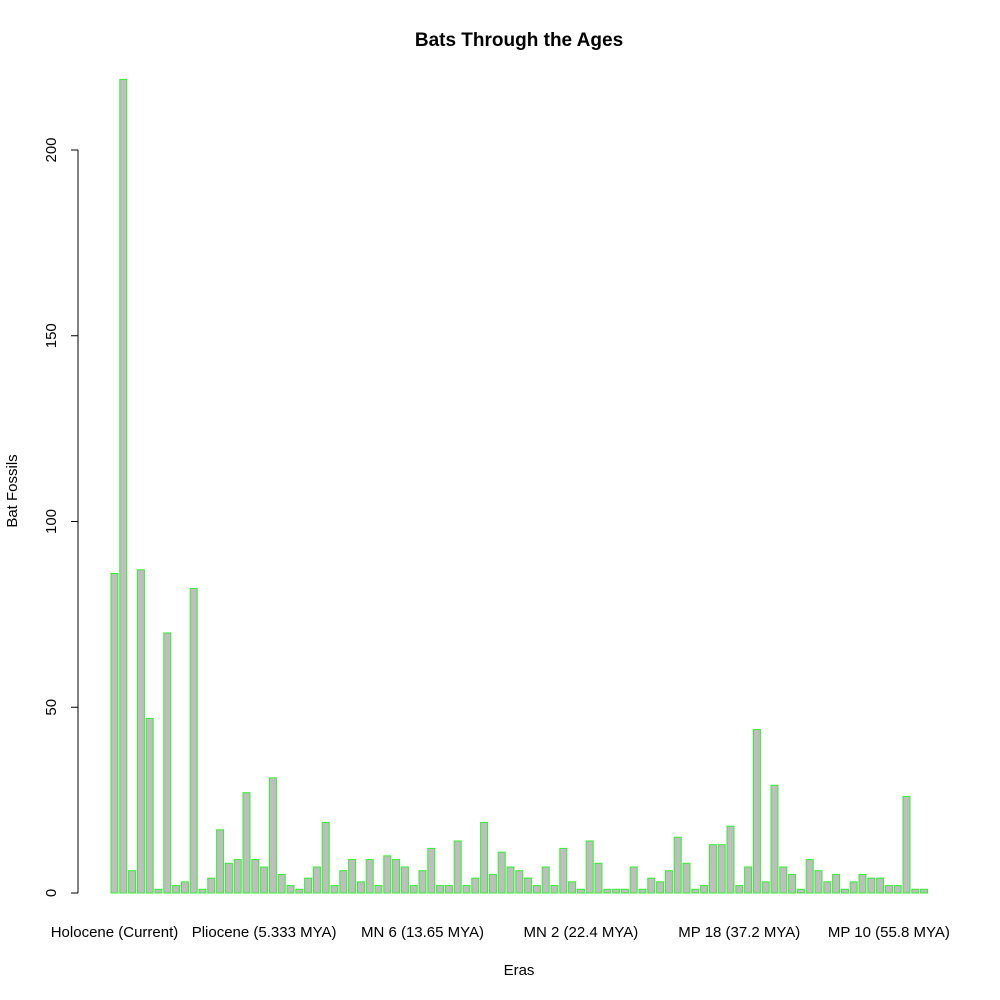 This screenshot has height=1000, width=1000. What do you see at coordinates (581, 932) in the screenshot?
I see `x-tick-label: MN 2 (22.4 MYA)` at bounding box center [581, 932].